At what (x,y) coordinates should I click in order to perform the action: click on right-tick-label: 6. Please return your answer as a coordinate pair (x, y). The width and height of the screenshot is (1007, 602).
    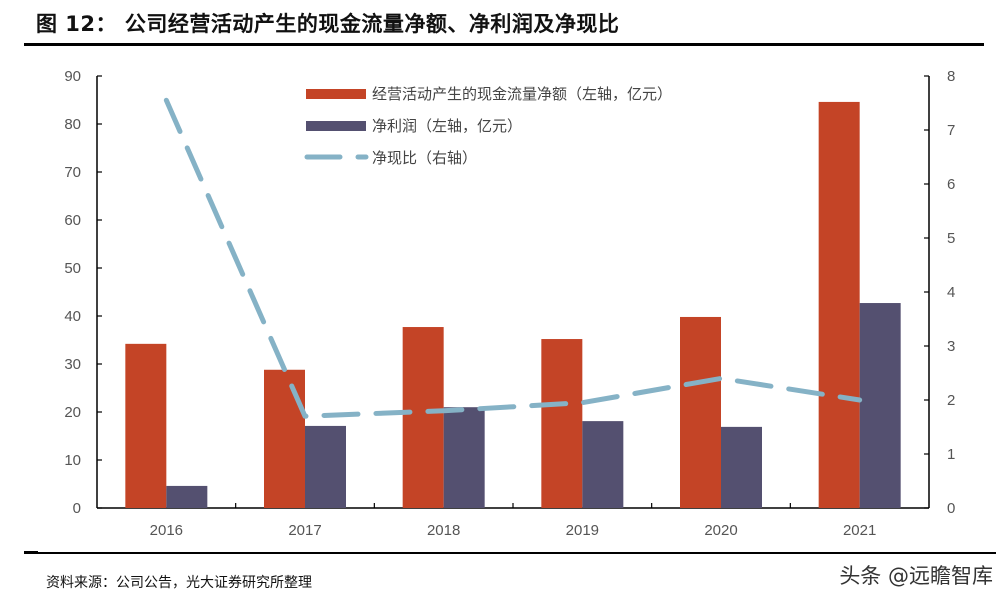
    Looking at the image, I should click on (951, 184).